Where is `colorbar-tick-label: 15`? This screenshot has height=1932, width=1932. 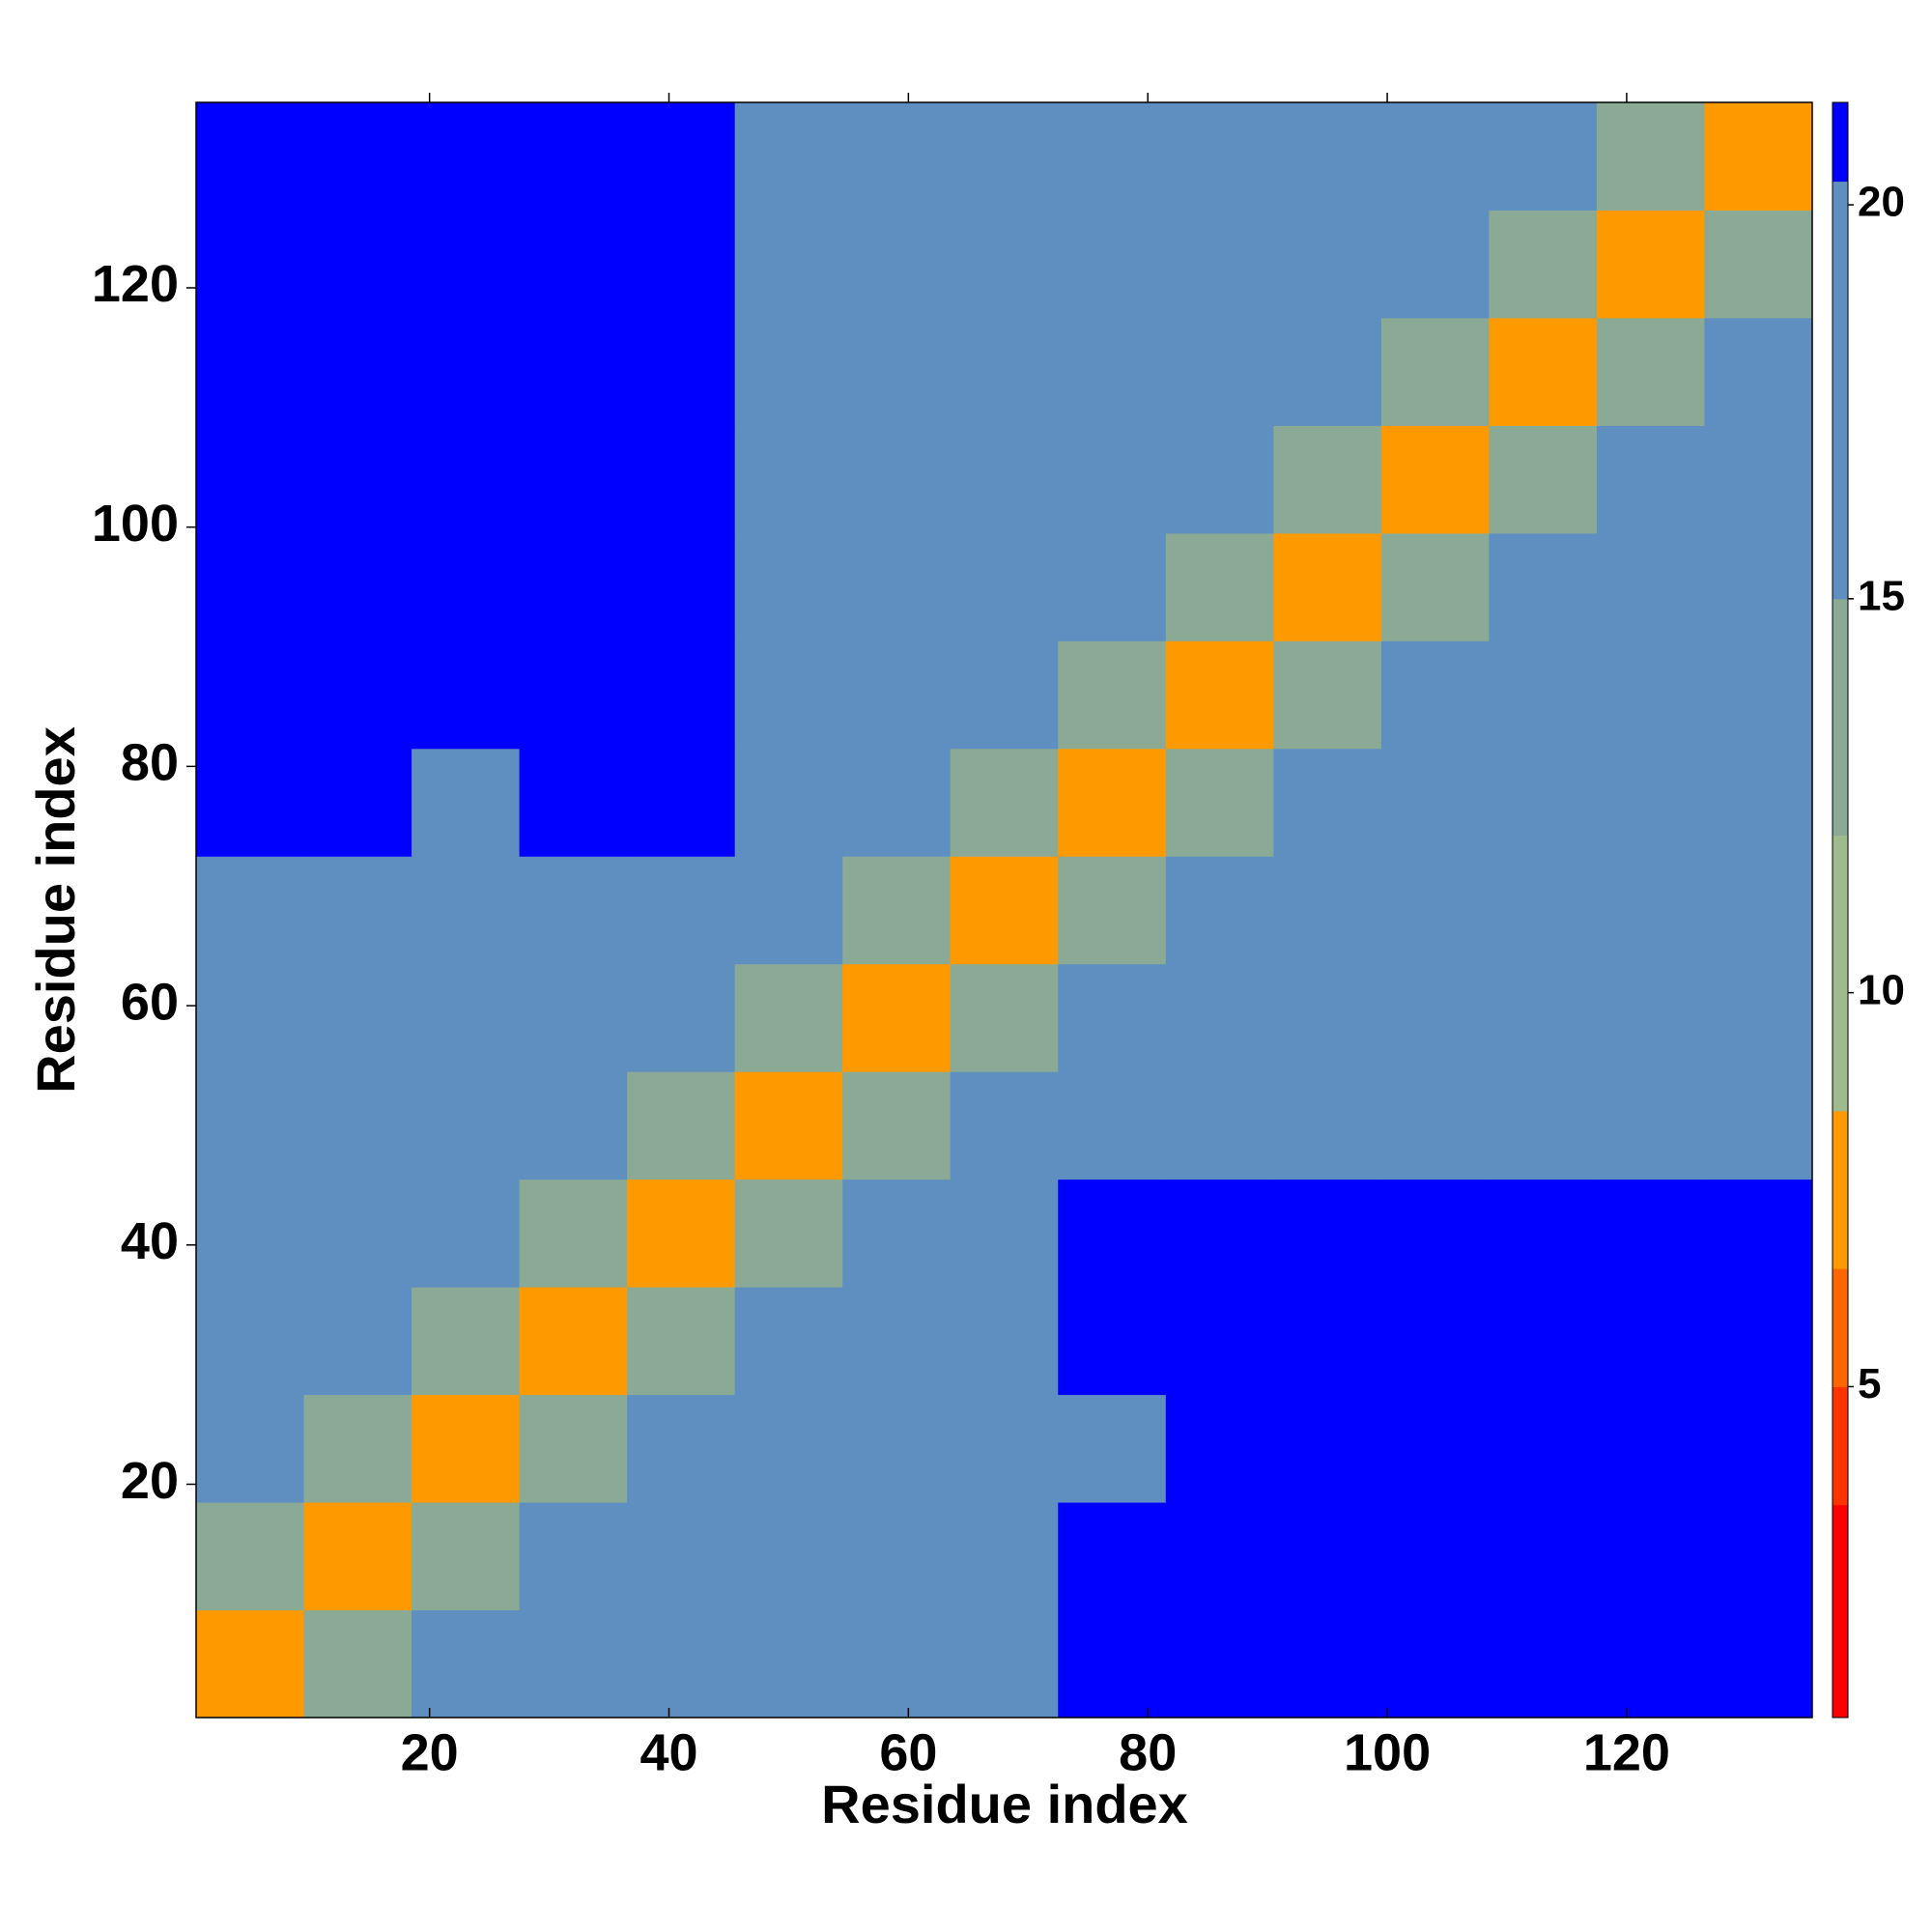 colorbar-tick-label: 15 is located at coordinates (1881, 595).